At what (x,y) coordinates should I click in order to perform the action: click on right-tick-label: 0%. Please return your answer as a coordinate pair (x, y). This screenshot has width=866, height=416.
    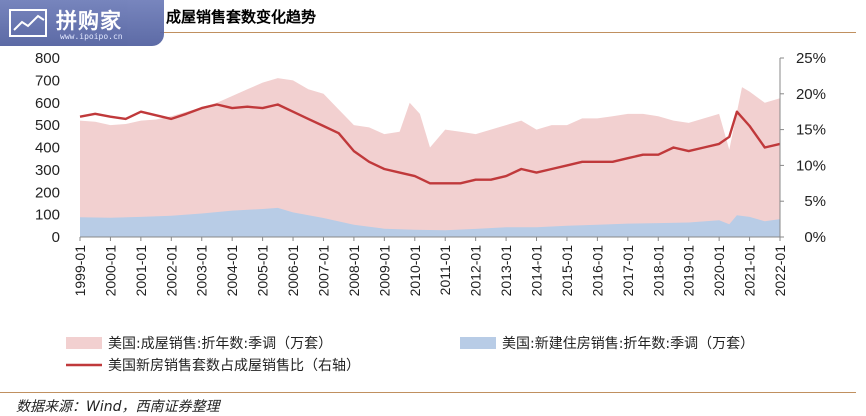
    Looking at the image, I should click on (815, 237).